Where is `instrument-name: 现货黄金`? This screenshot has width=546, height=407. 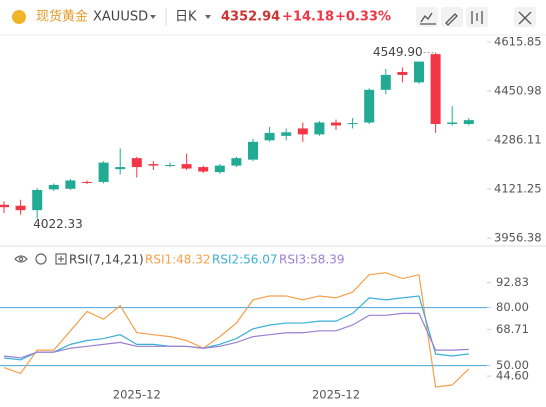
instrument-name: 现货黄金 is located at coordinates (62, 17).